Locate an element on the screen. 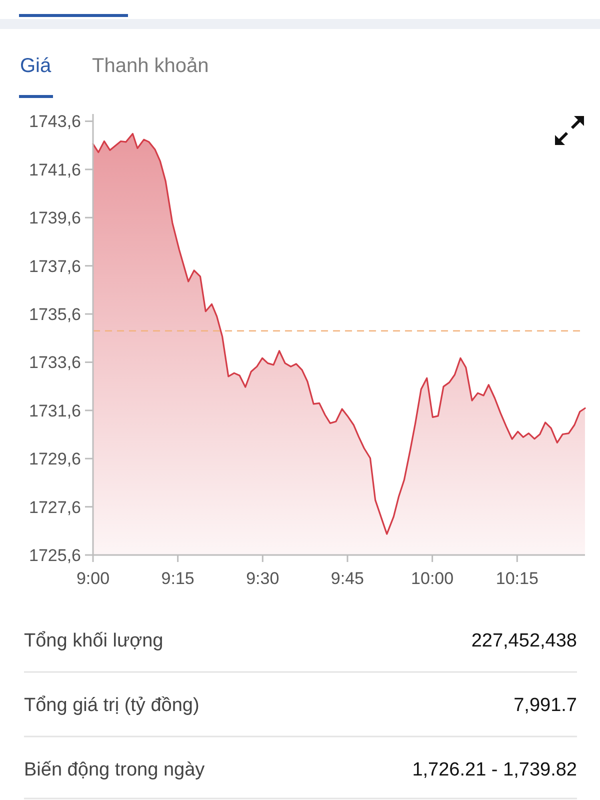 Image resolution: width=600 pixels, height=800 pixels. x-tick-label: 9:00 is located at coordinates (93, 578).